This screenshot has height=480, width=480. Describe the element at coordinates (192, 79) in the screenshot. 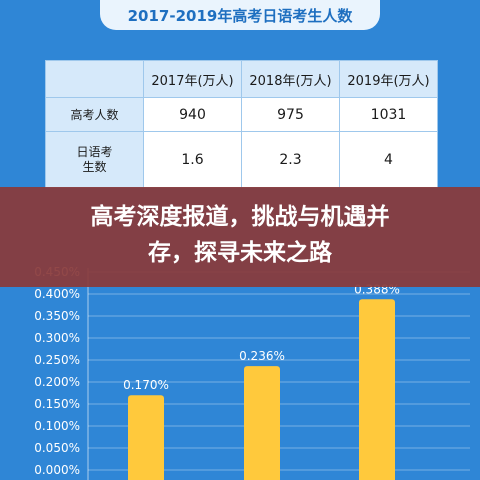

I see `table-header-2017: 2017年(万人)` at that location.